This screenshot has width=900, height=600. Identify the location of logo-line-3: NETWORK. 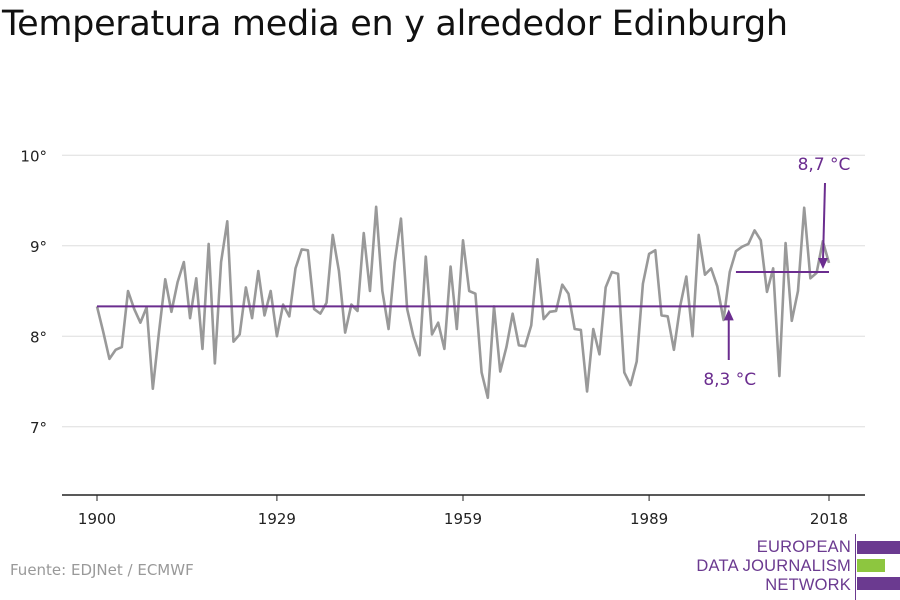
(808, 585).